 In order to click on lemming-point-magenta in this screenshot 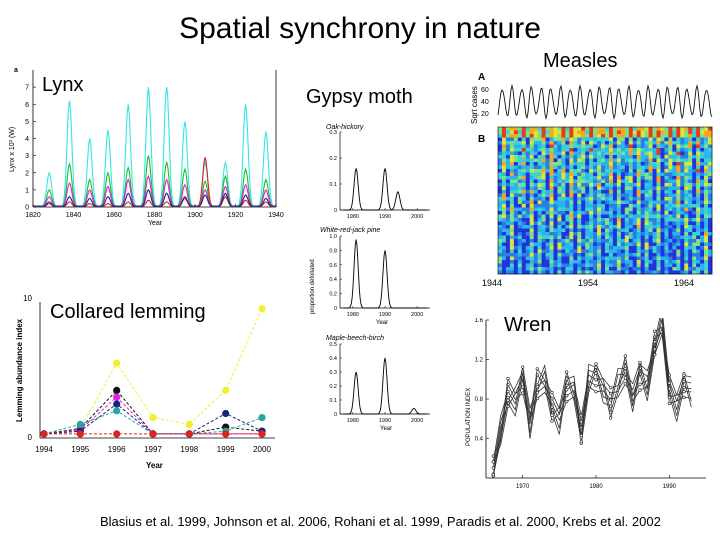, I will do `click(117, 397)`.